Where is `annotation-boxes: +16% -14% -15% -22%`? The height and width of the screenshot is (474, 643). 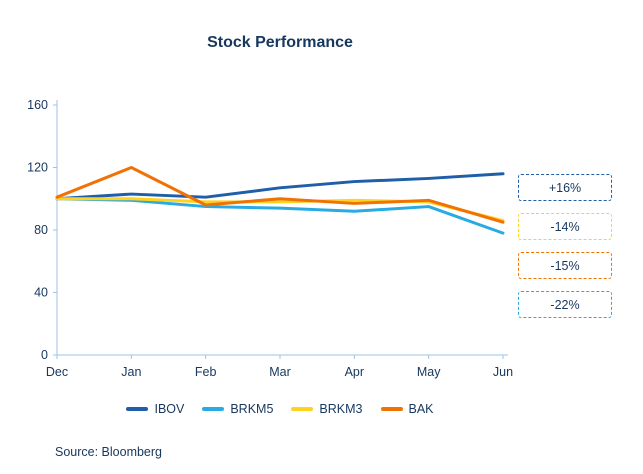
annotation-boxes: +16% -14% -15% -22% is located at coordinates (565, 246).